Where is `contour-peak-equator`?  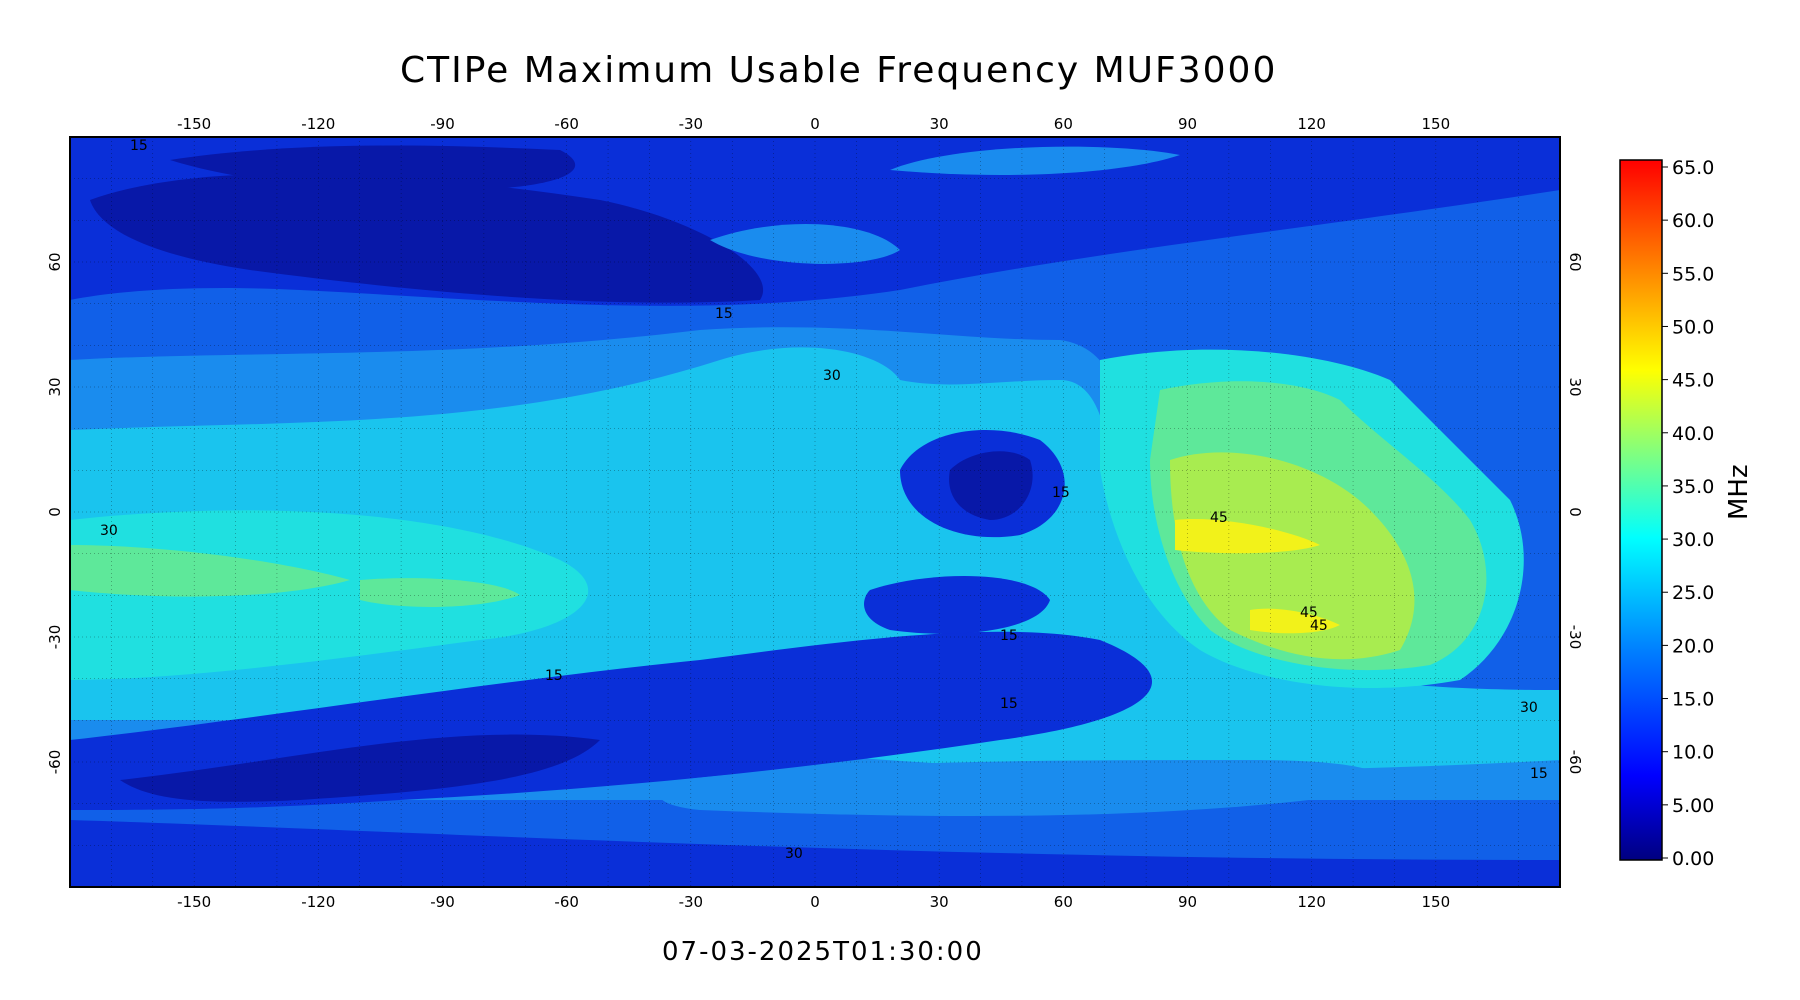 contour-peak-equator is located at coordinates (1247, 536).